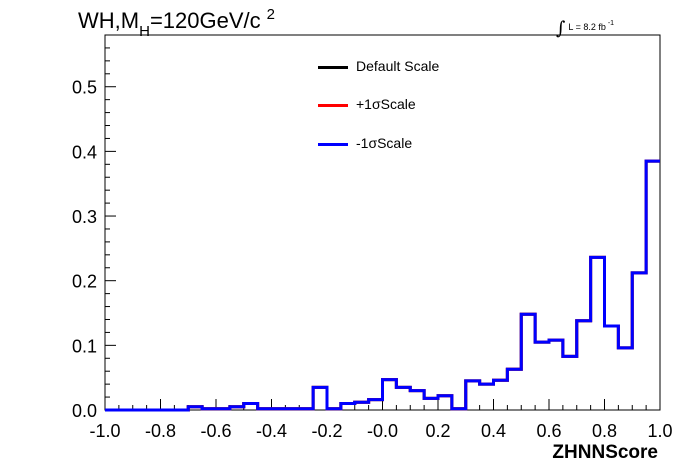 The width and height of the screenshot is (696, 472). I want to click on luminosity-text: L = 8.2 fb, so click(587, 27).